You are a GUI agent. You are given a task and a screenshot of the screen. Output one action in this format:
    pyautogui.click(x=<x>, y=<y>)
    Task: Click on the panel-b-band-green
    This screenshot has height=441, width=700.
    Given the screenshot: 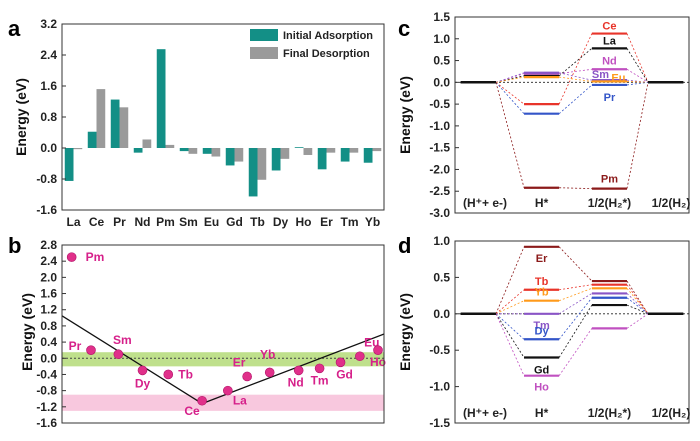 What is the action you would take?
    pyautogui.click(x=223, y=359)
    